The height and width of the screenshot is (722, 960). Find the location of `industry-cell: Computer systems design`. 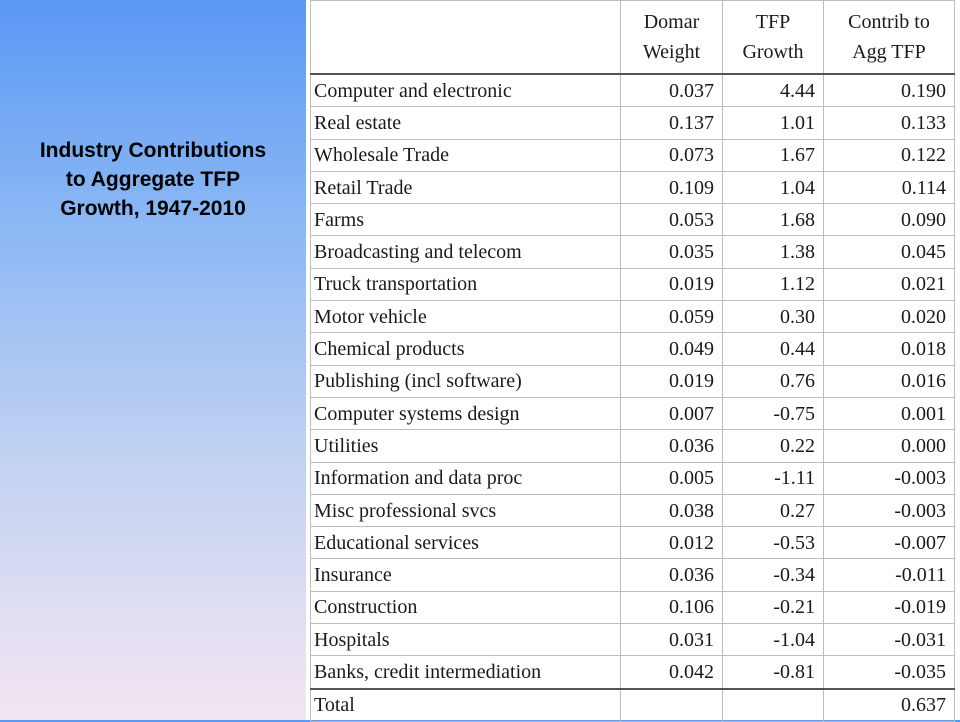

industry-cell: Computer systems design is located at coordinates (465, 413).